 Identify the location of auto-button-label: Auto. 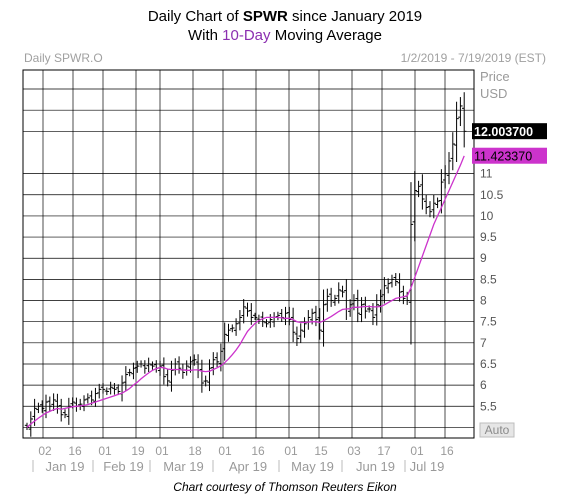
(497, 430).